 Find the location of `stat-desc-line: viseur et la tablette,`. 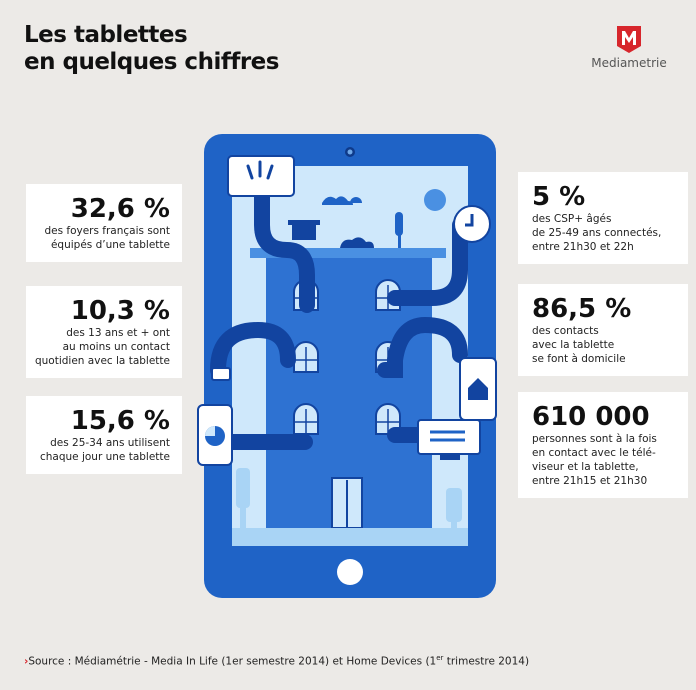

stat-desc-line: viseur et la tablette, is located at coordinates (585, 467).